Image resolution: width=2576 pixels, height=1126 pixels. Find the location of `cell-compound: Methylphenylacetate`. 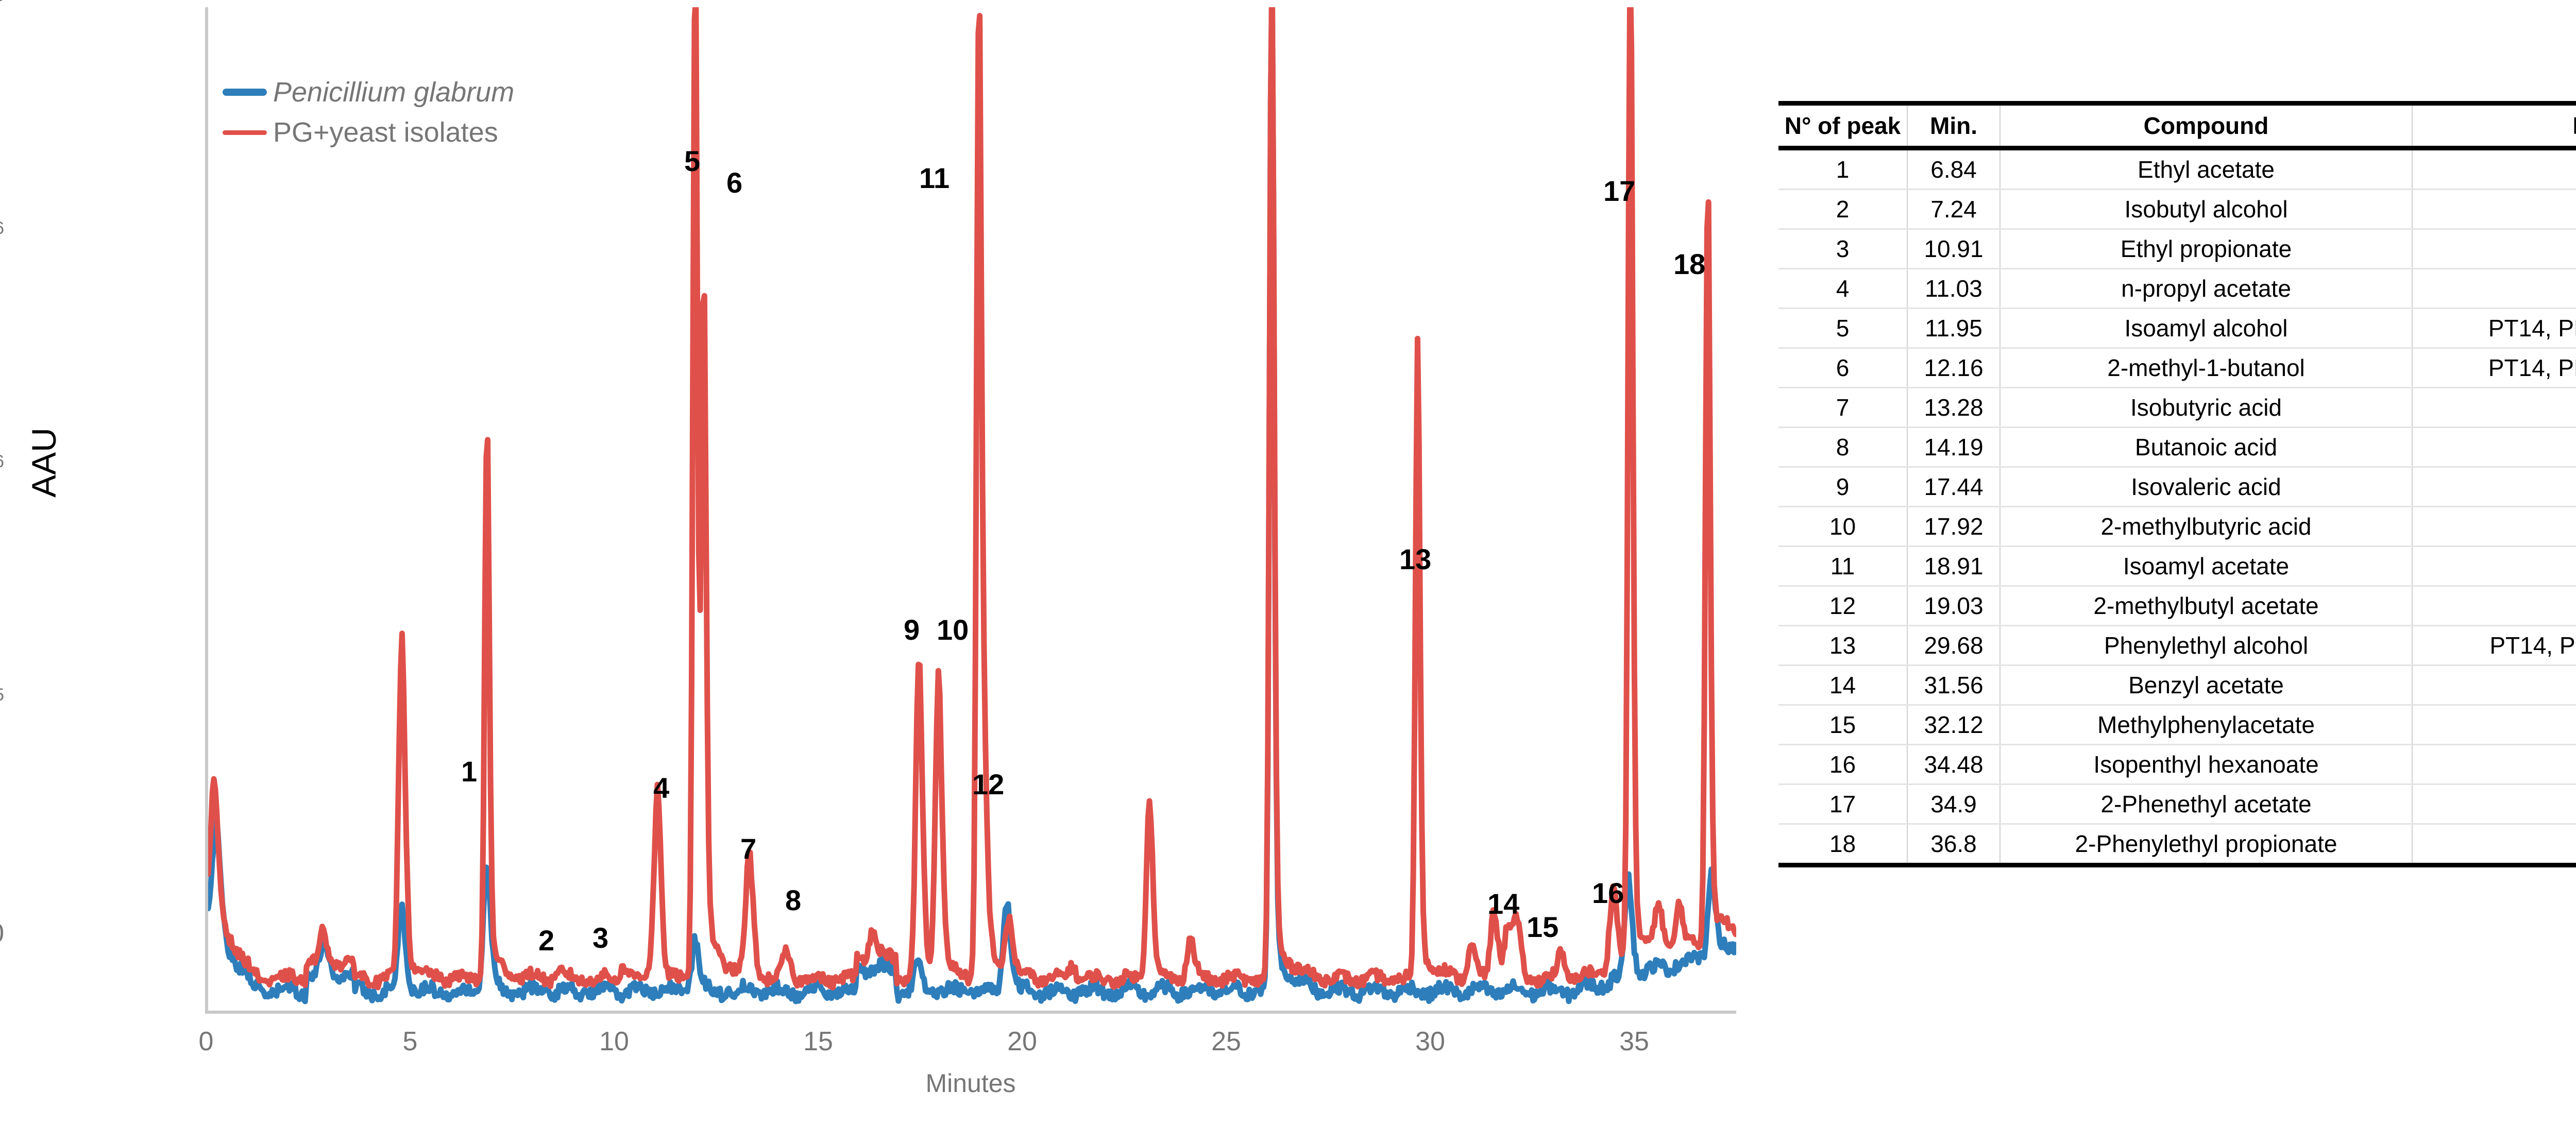

cell-compound: Methylphenylacetate is located at coordinates (2206, 725).